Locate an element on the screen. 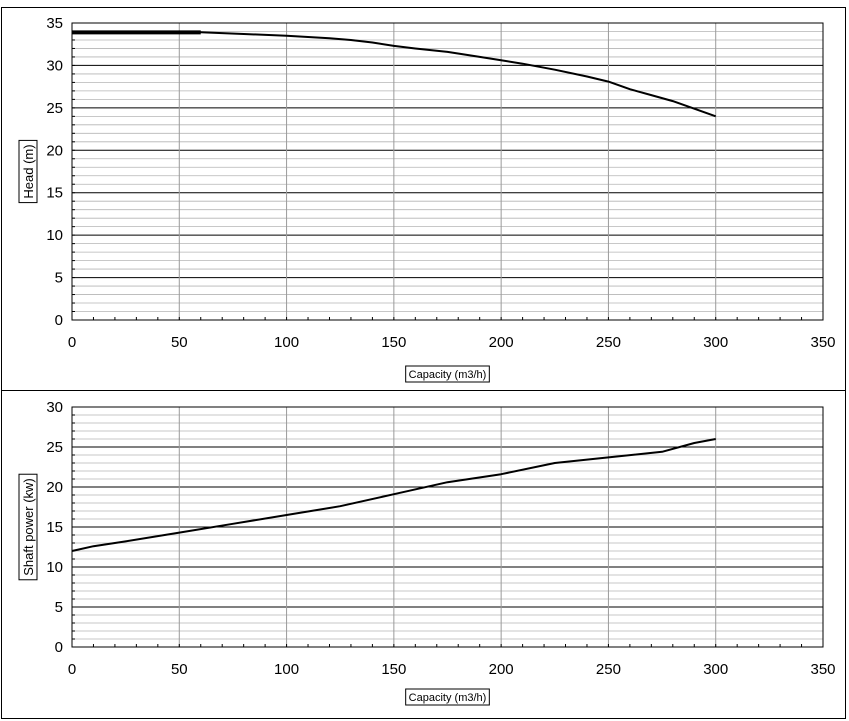  y-axis-label: Shaft power (kw) is located at coordinates (28, 527).